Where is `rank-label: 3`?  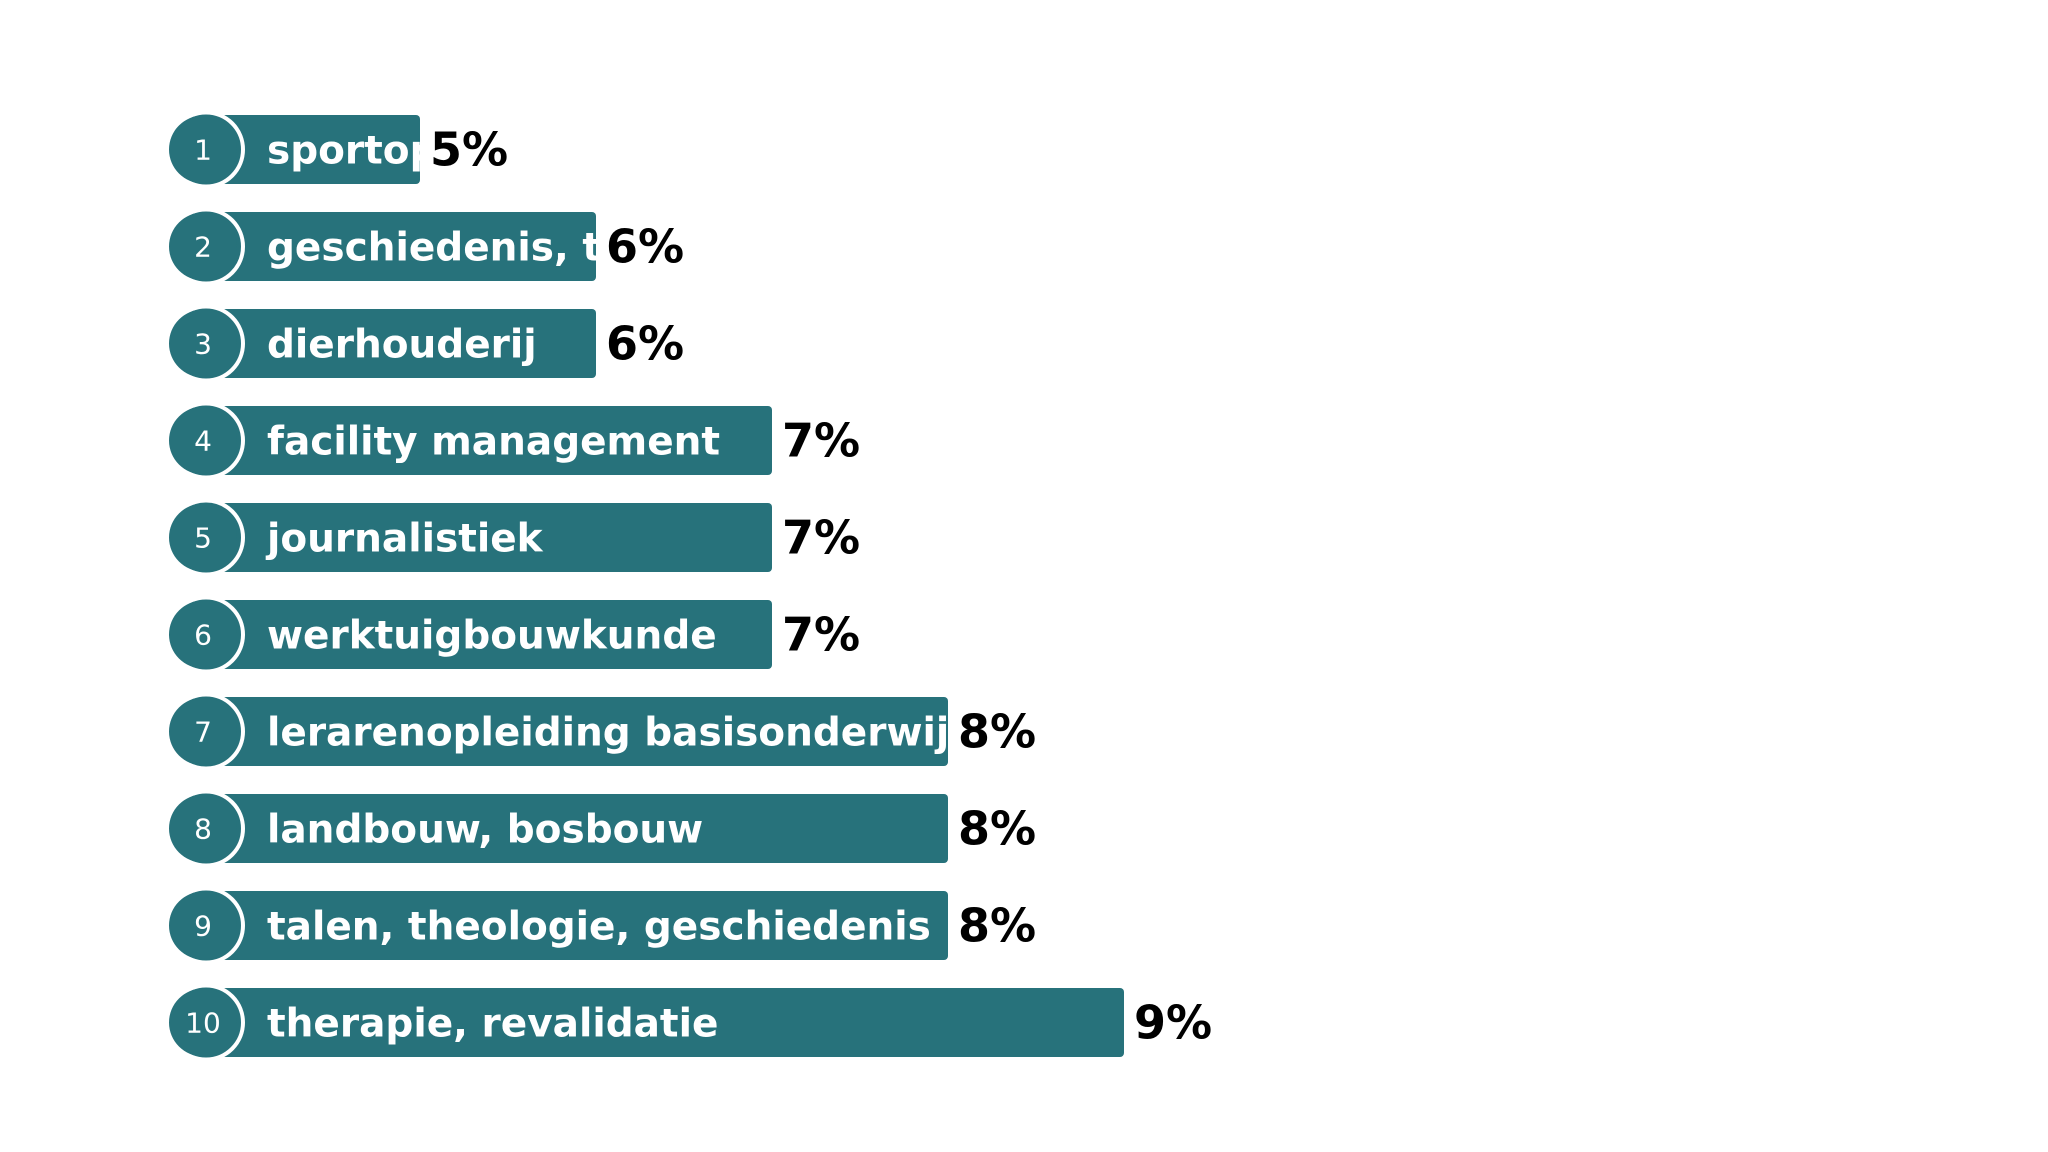
rank-label: 3 is located at coordinates (203, 344).